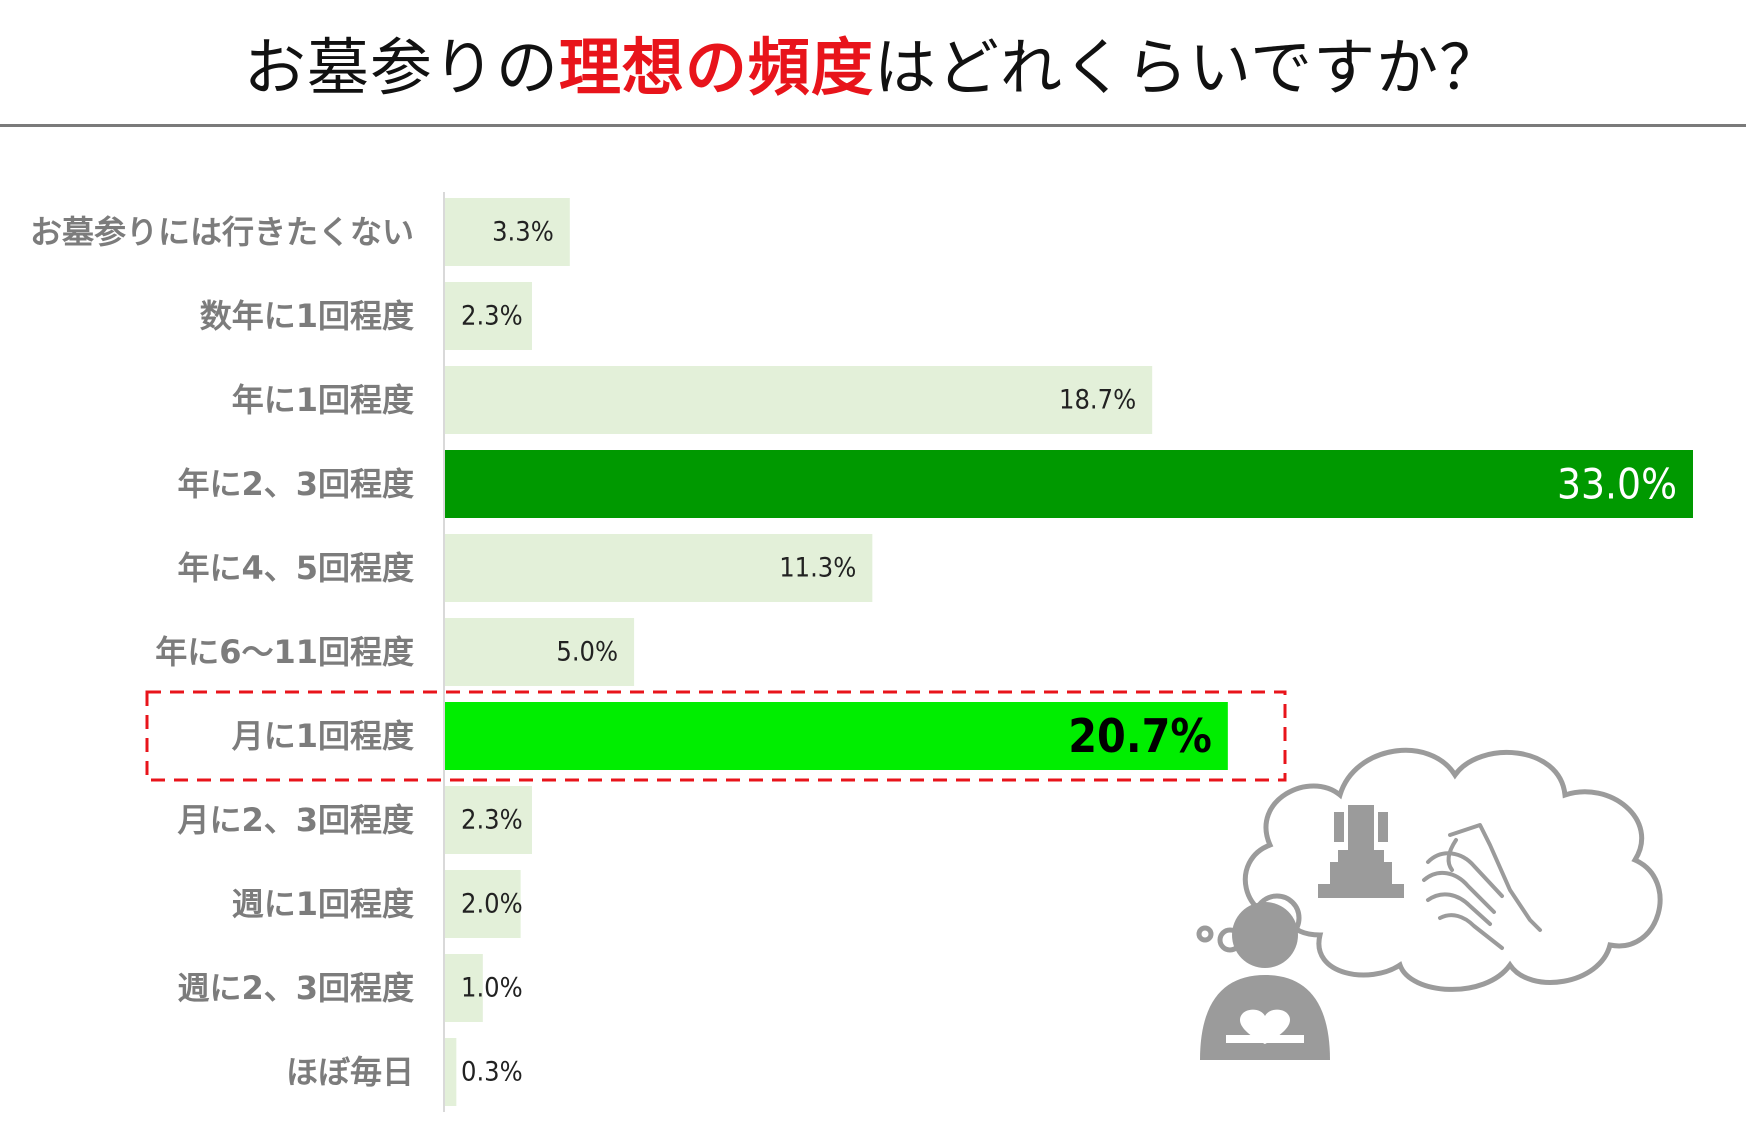 The image size is (1746, 1123). Describe the element at coordinates (492, 904) in the screenshot. I see `value-label-8: 2.0%` at that location.